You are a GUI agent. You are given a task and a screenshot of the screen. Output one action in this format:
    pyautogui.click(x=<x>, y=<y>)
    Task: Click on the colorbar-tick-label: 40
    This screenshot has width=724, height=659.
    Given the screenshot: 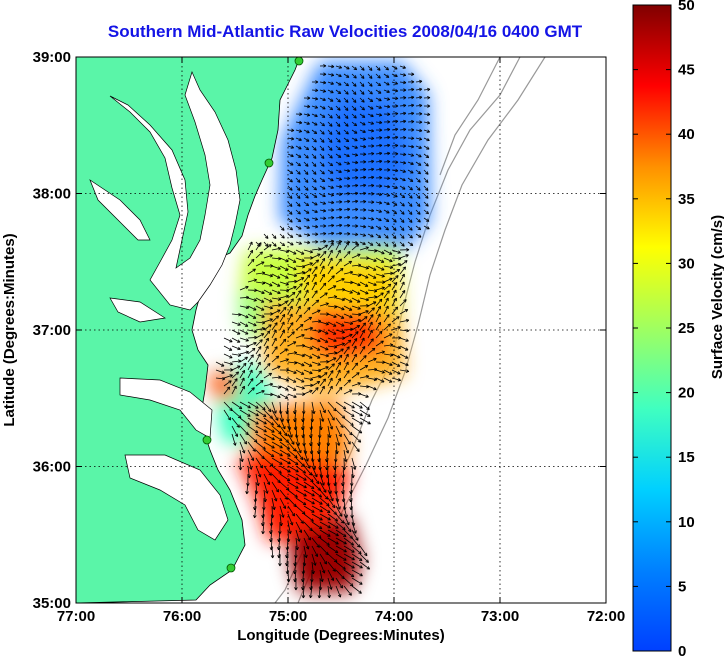 What is the action you would take?
    pyautogui.click(x=686, y=134)
    